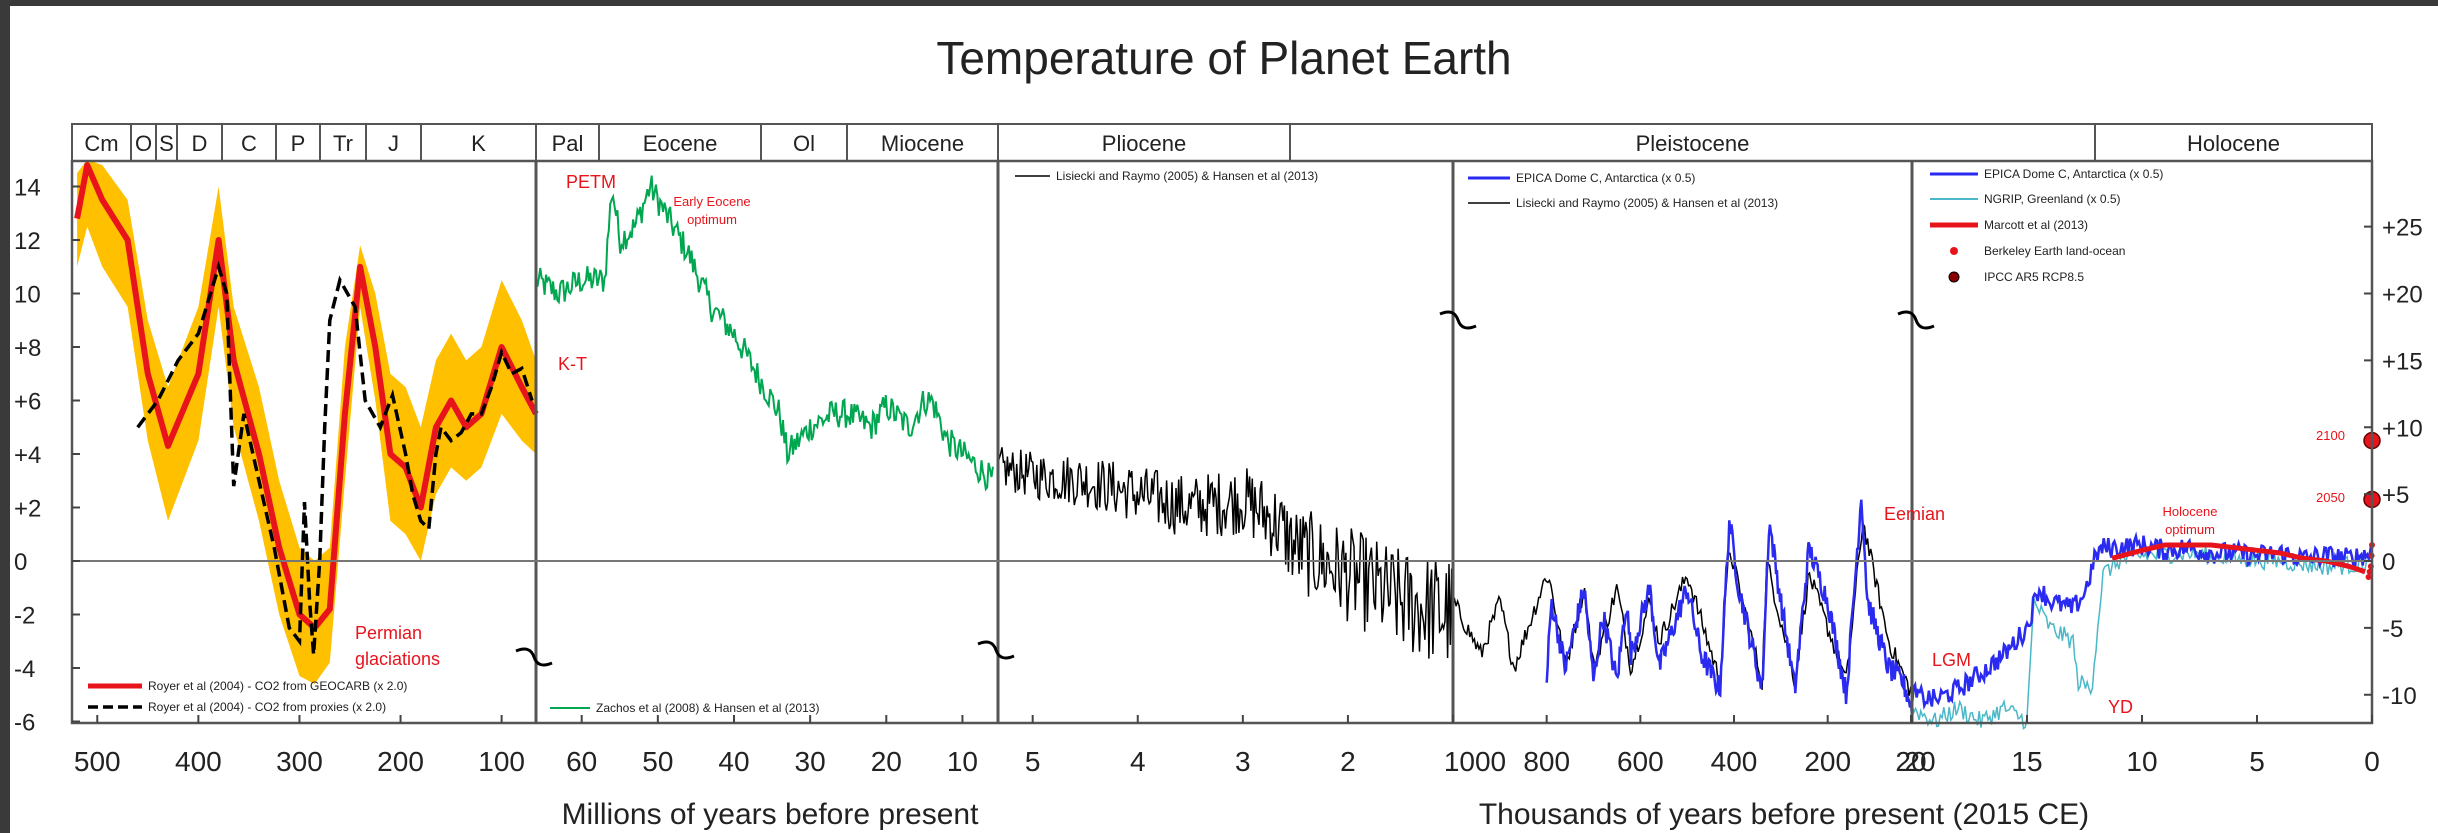 This screenshot has width=2438, height=833. I want to click on annotation-label: Permian, so click(388, 633).